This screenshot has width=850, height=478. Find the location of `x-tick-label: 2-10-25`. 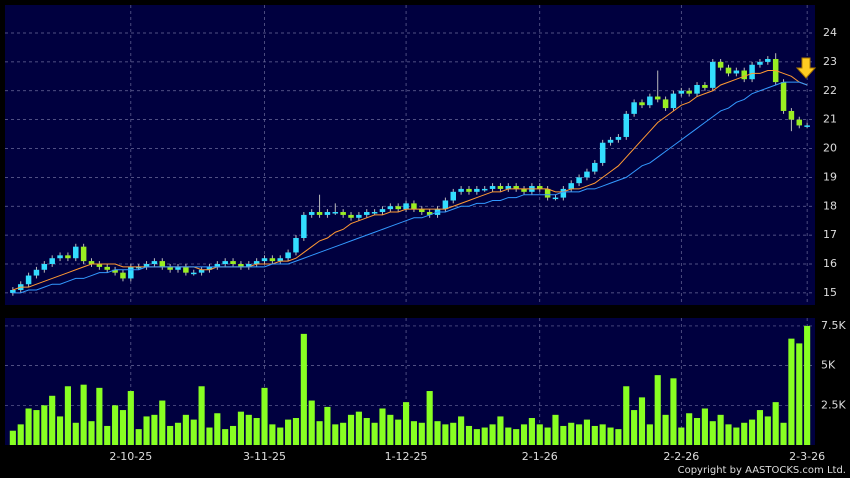

x-tick-label: 2-10-25 is located at coordinates (130, 456).